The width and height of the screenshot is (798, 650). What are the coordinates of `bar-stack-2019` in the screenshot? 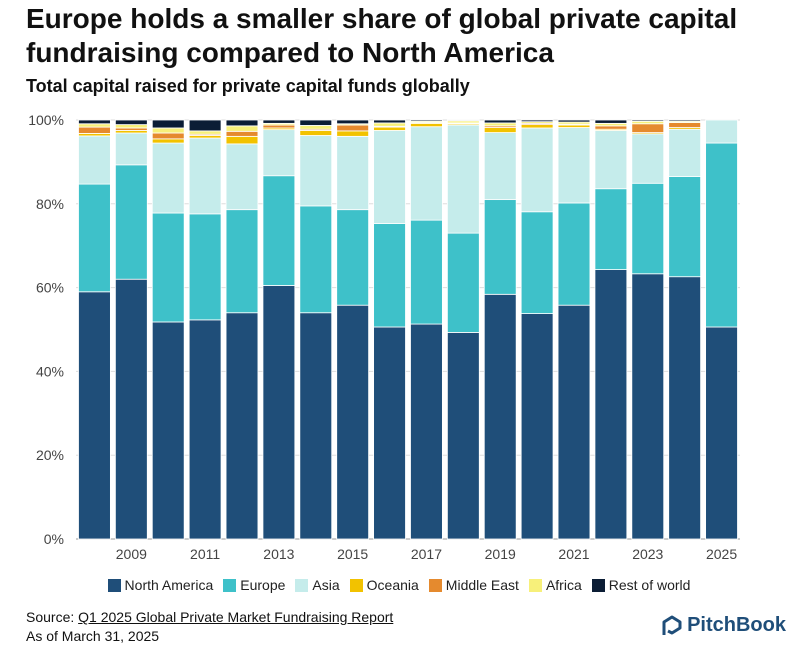 It's located at (500, 329).